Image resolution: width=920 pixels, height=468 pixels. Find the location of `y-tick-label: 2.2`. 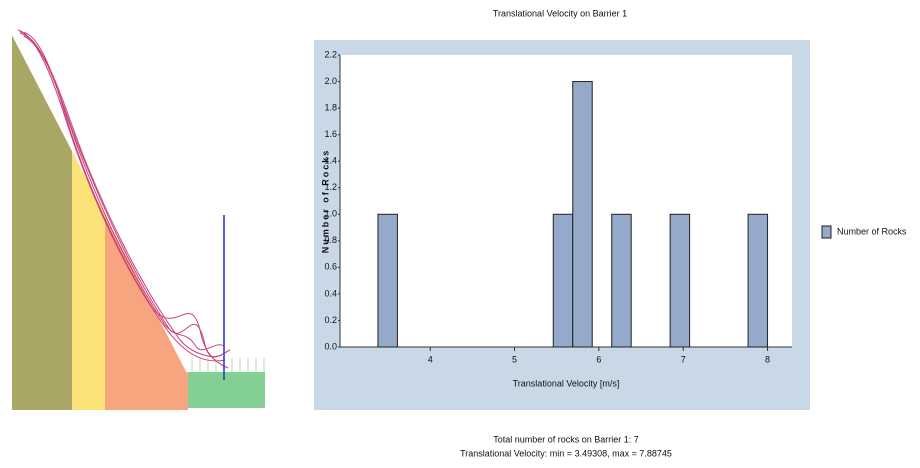

y-tick-label: 2.2 is located at coordinates (330, 54).